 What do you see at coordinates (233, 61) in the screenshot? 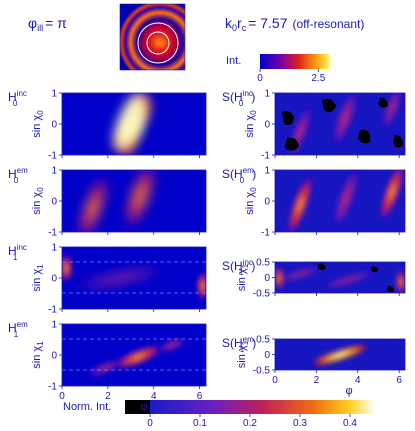
I see `colorbar-top-label: Int.` at bounding box center [233, 61].